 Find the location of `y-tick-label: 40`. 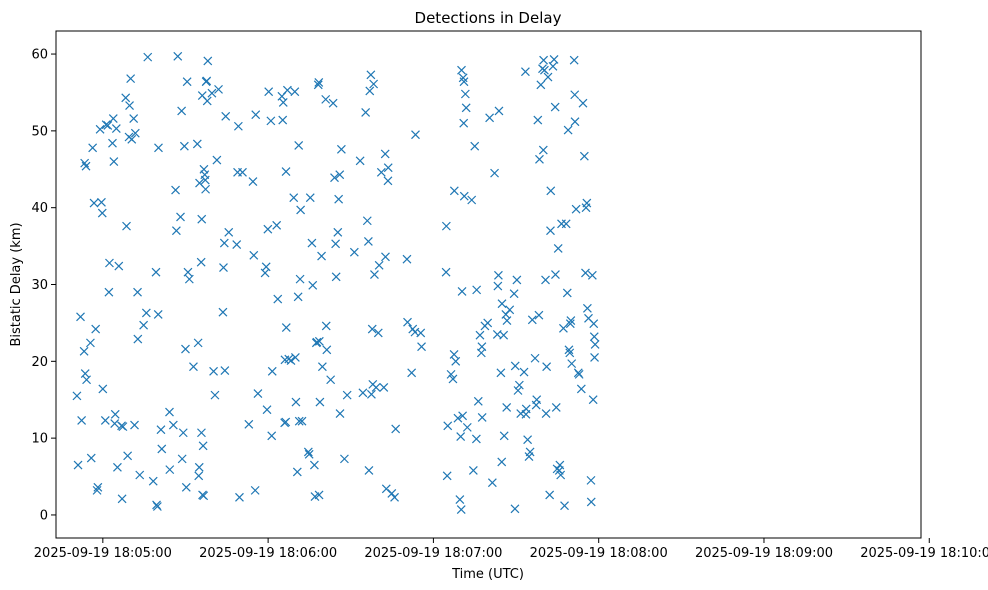

y-tick-label: 40 is located at coordinates (39, 208).